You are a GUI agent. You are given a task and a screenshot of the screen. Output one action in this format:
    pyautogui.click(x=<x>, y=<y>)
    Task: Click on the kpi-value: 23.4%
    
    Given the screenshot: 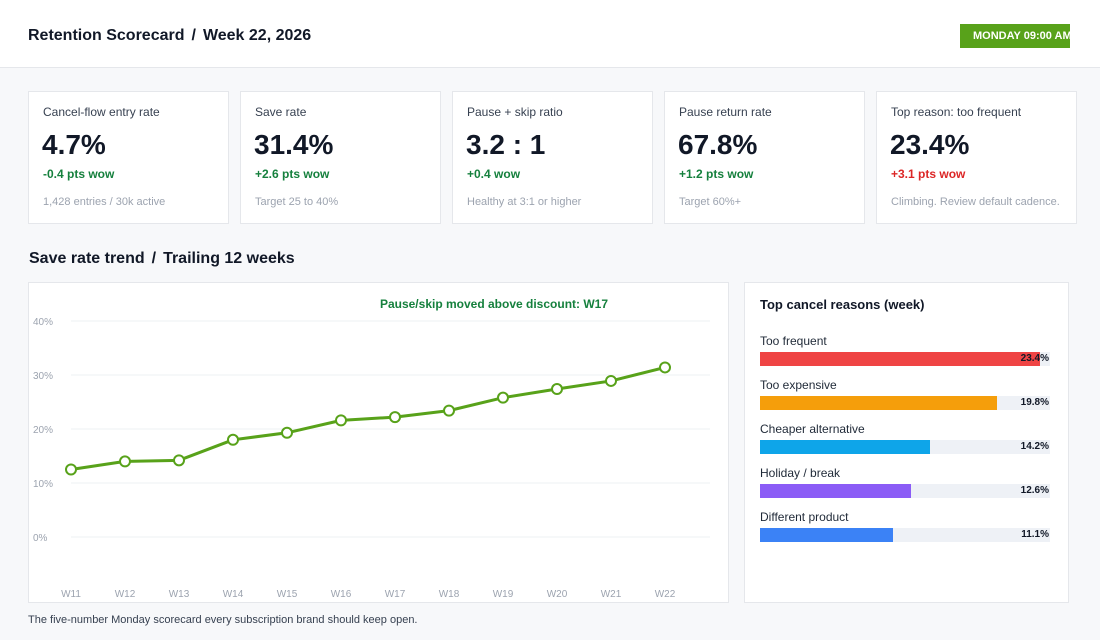 What is the action you would take?
    pyautogui.click(x=930, y=144)
    